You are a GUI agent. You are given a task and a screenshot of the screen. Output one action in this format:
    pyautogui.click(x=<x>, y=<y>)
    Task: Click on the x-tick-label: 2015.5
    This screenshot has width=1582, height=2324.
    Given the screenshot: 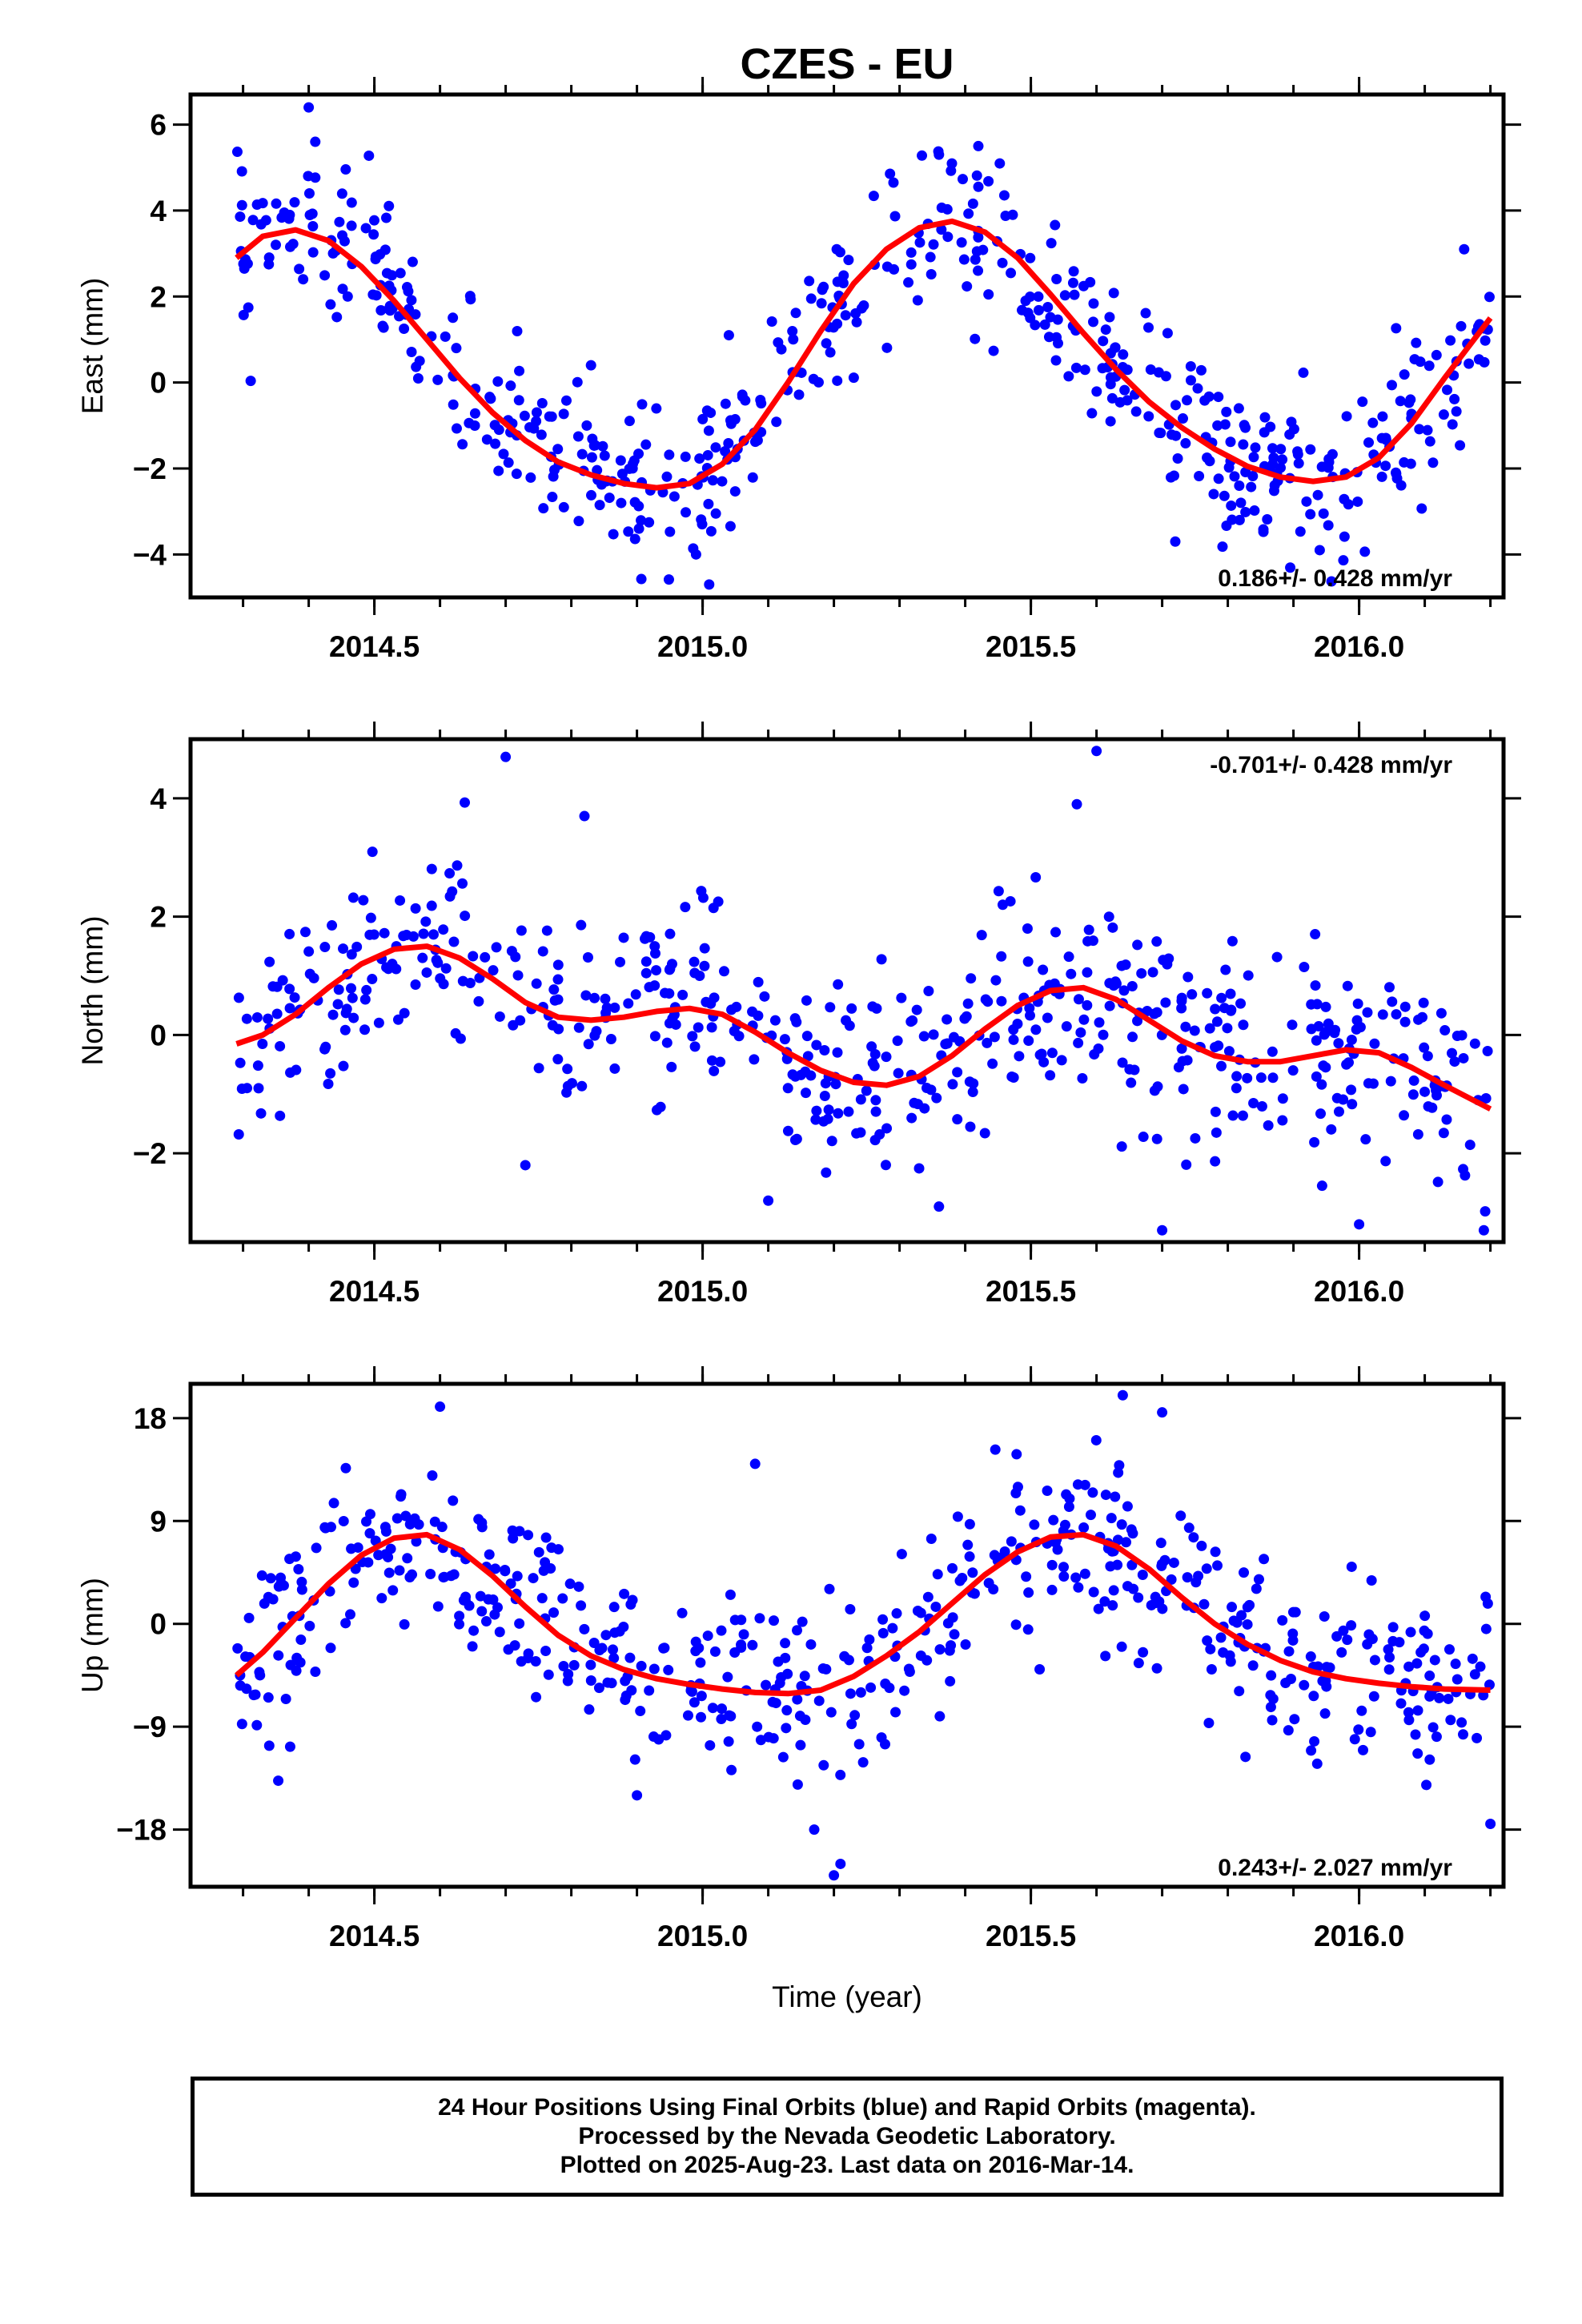 What is the action you would take?
    pyautogui.click(x=1031, y=646)
    